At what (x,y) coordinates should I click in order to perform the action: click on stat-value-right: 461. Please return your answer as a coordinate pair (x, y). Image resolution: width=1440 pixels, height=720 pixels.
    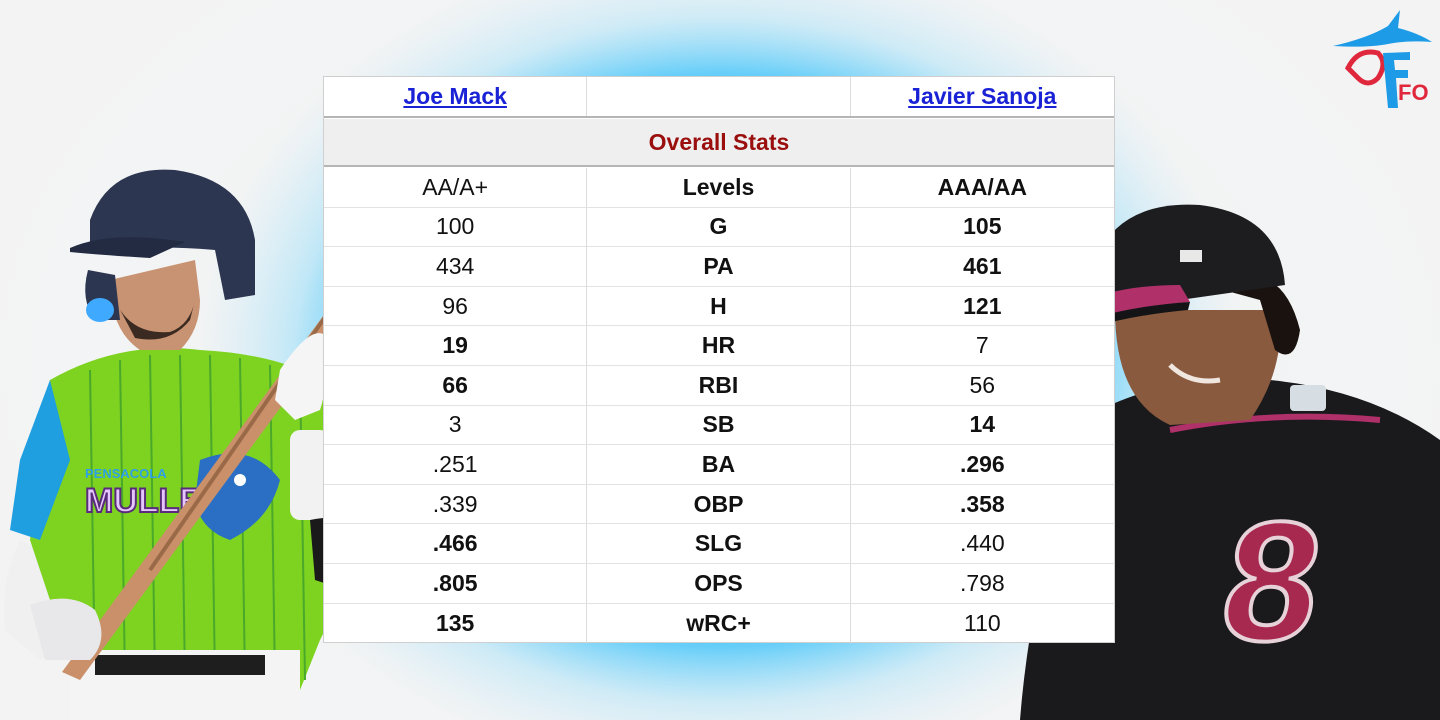
    Looking at the image, I should click on (982, 265).